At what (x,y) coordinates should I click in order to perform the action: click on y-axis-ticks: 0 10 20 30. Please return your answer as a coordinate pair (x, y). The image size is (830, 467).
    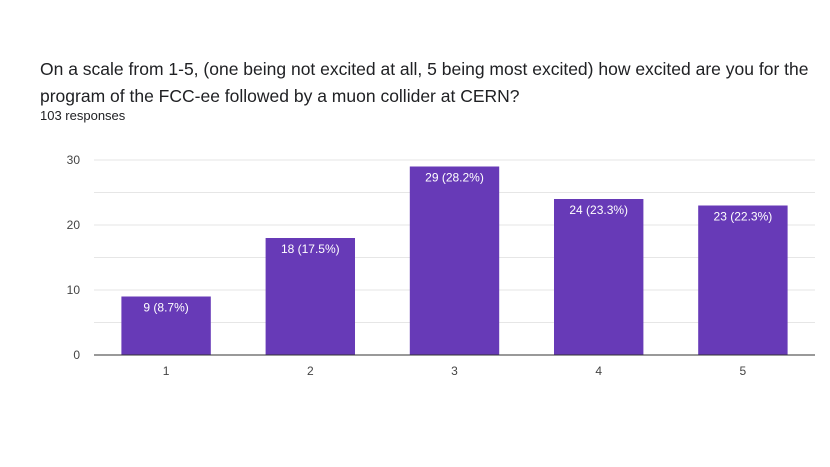
    Looking at the image, I should click on (74, 257).